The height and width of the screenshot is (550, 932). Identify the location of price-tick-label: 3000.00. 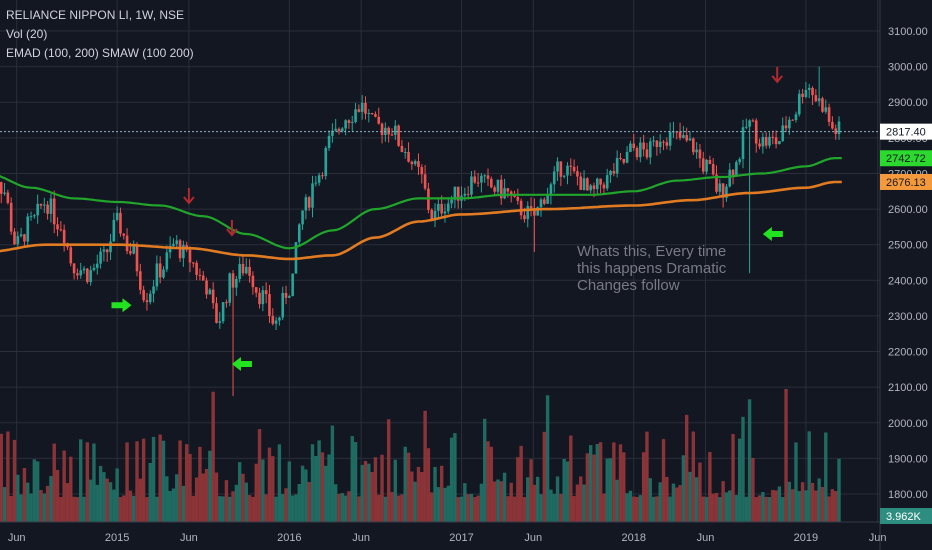
(908, 68).